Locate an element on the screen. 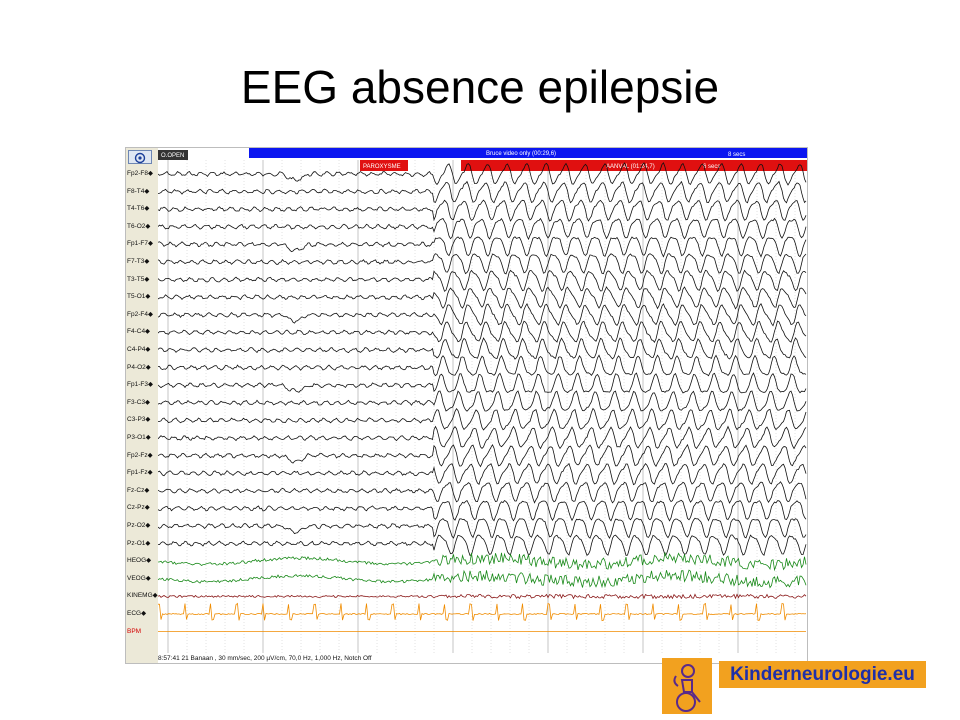  target-icon is located at coordinates (140, 158).